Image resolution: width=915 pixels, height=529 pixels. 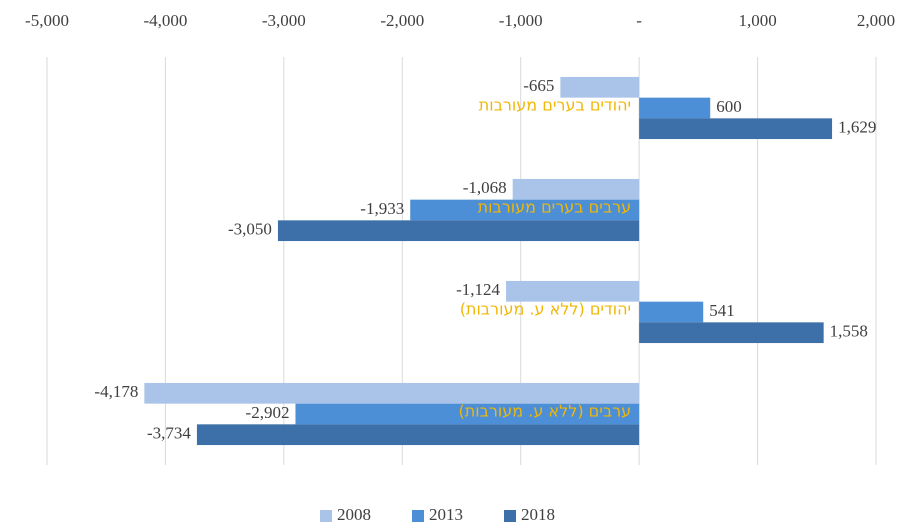 What do you see at coordinates (165, 20) in the screenshot?
I see `x-tick-label: -4,000` at bounding box center [165, 20].